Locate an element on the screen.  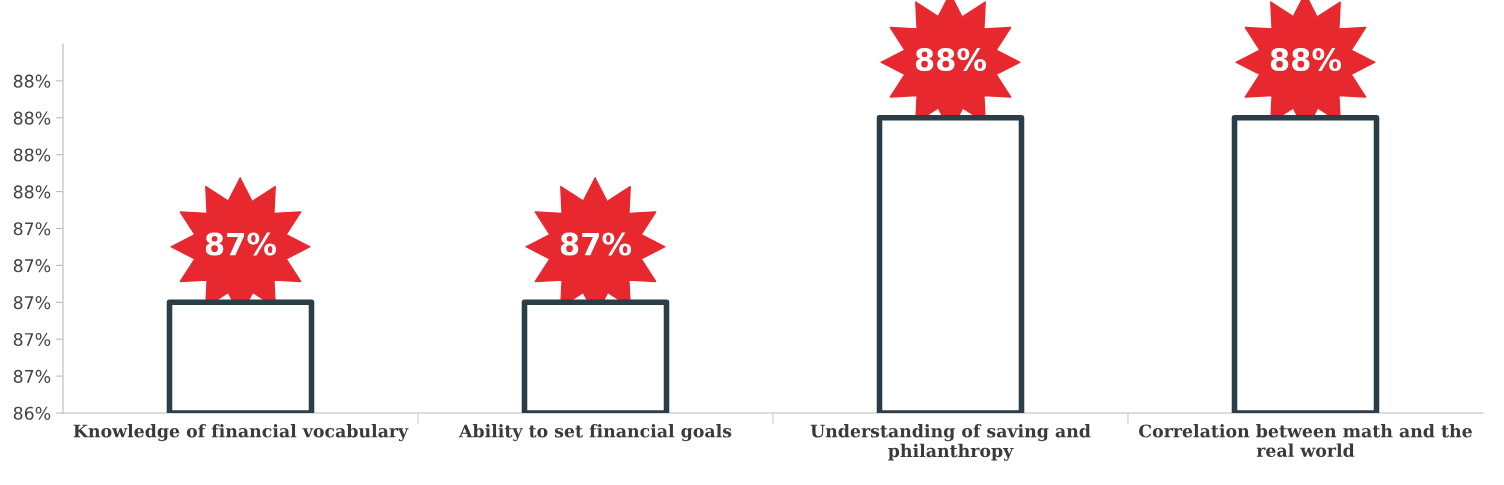
x-tick-label: Ability to set financial goals is located at coordinates (595, 433).